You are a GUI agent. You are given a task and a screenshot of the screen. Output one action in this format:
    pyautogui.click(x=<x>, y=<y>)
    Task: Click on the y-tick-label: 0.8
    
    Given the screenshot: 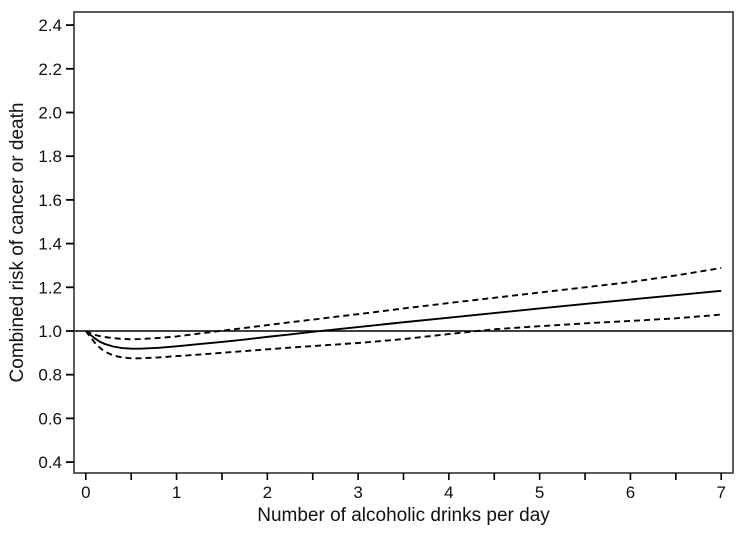 What is the action you would take?
    pyautogui.click(x=50, y=375)
    